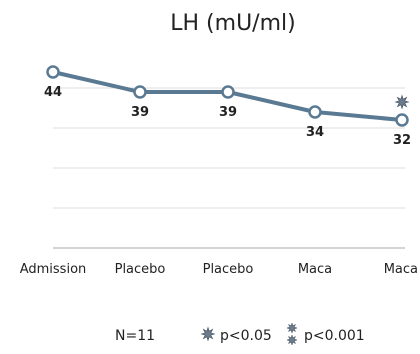 Image resolution: width=420 pixels, height=354 pixels. What do you see at coordinates (53, 269) in the screenshot?
I see `category-label: Admission` at bounding box center [53, 269].